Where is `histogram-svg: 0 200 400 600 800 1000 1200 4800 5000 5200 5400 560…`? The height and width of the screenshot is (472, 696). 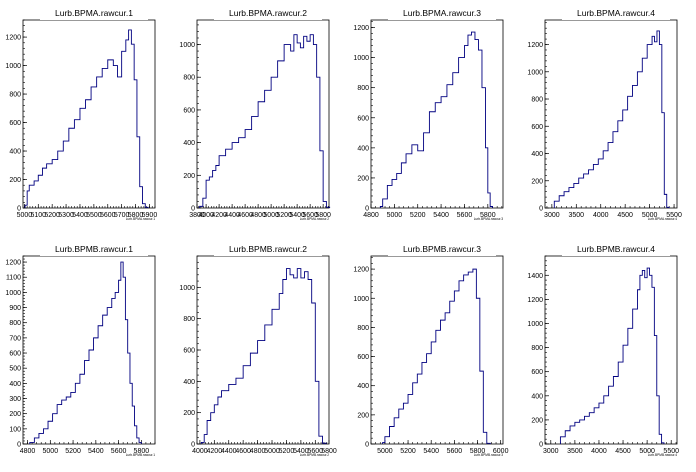
histogram-svg: 0 200 400 600 800 1000 1200 4800 5000 5200 5400 560… is located at coordinates (428, 120).